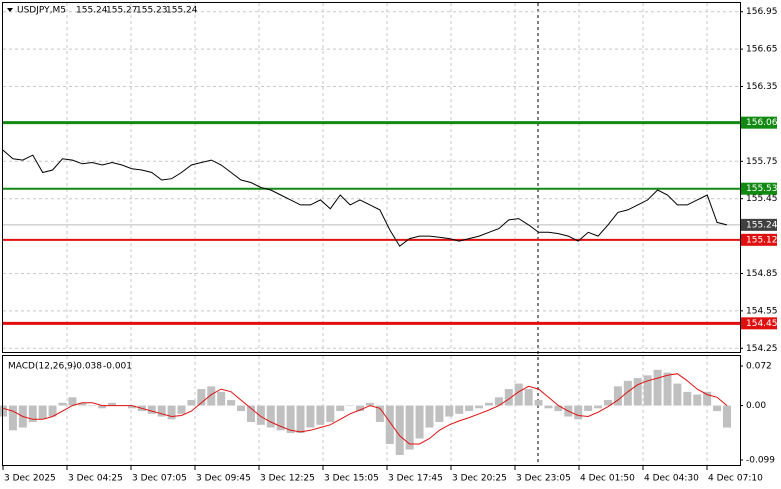  What do you see at coordinates (762, 162) in the screenshot?
I see `y-tick-label: 155.75` at bounding box center [762, 162].